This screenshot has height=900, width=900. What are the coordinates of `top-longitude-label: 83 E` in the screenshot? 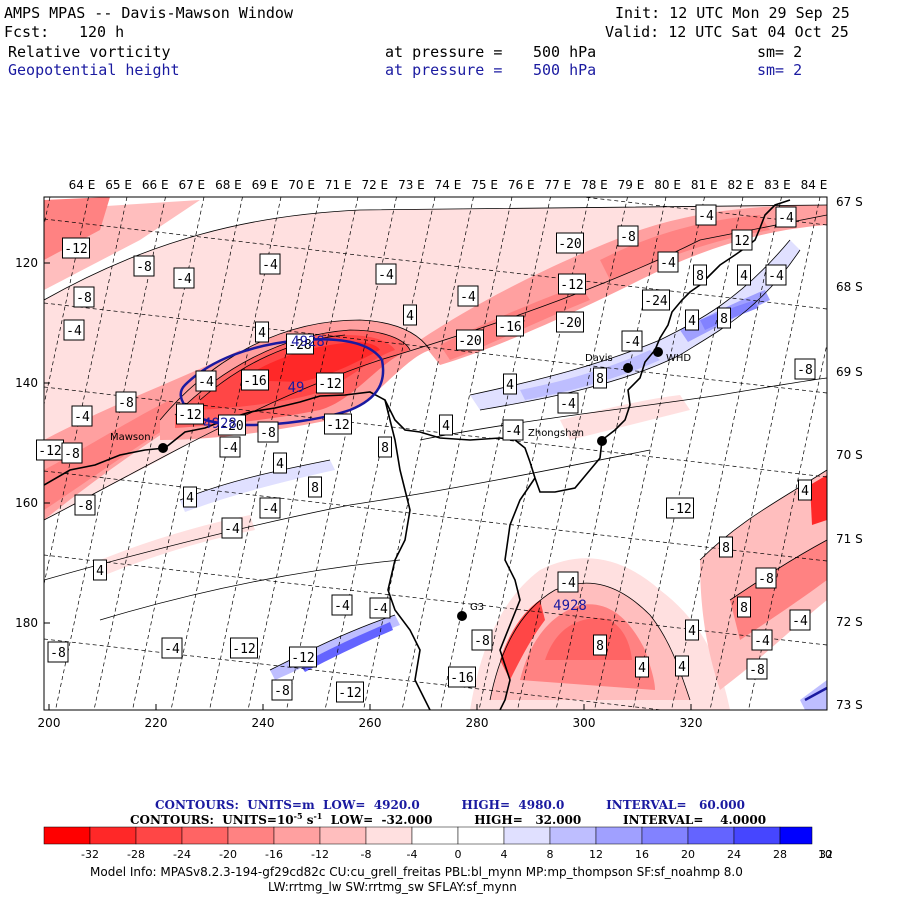 It's located at (777, 185).